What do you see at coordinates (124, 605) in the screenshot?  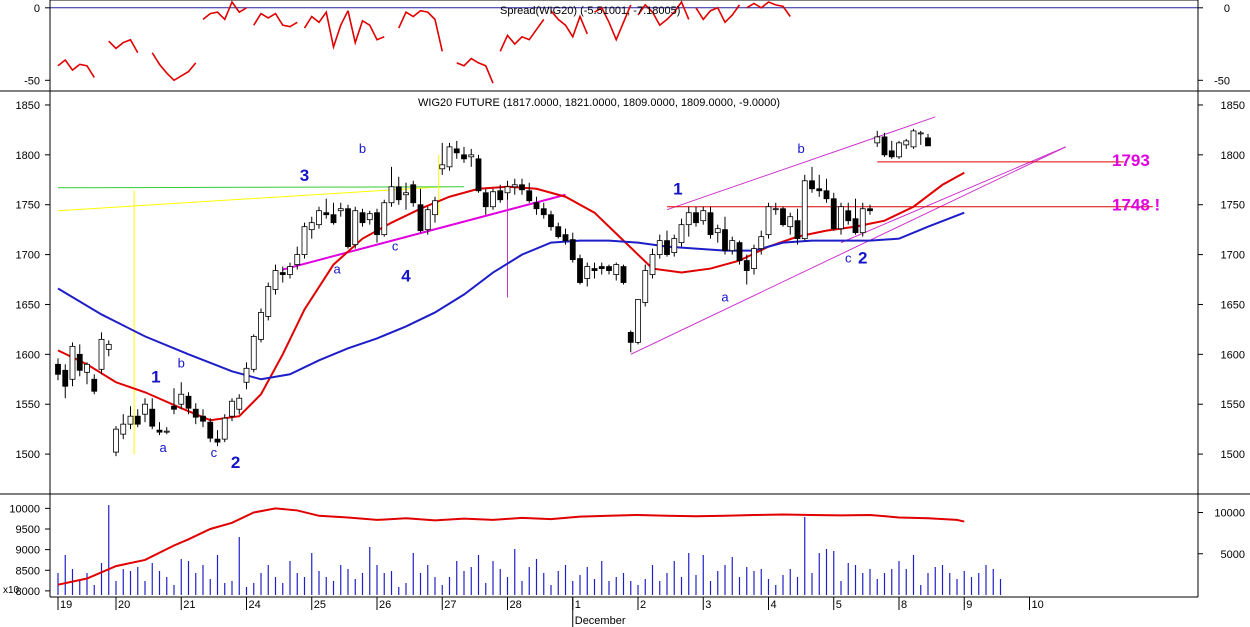 I see `date-tick-label: 20` at bounding box center [124, 605].